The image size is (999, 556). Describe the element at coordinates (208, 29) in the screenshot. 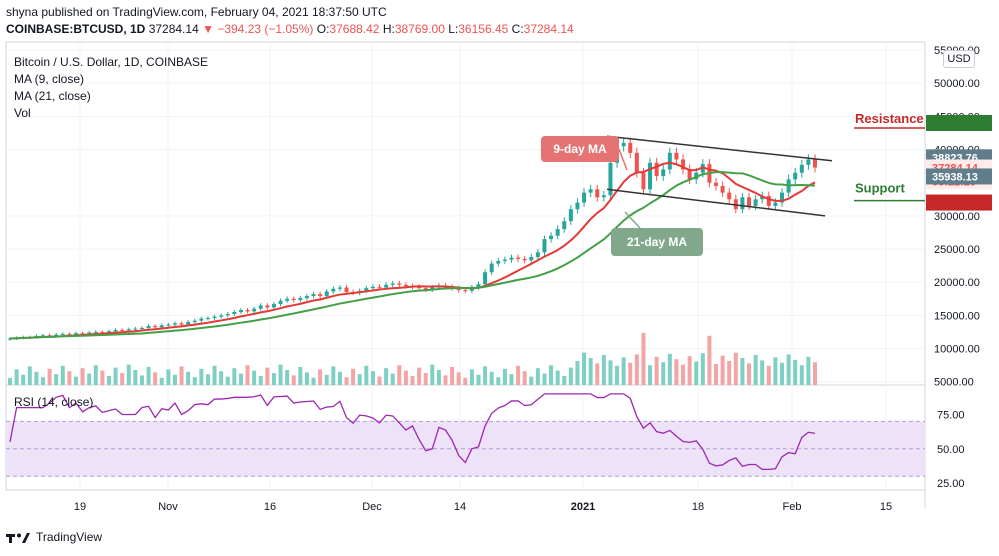

I see `down-arrow-icon: ▼` at that location.